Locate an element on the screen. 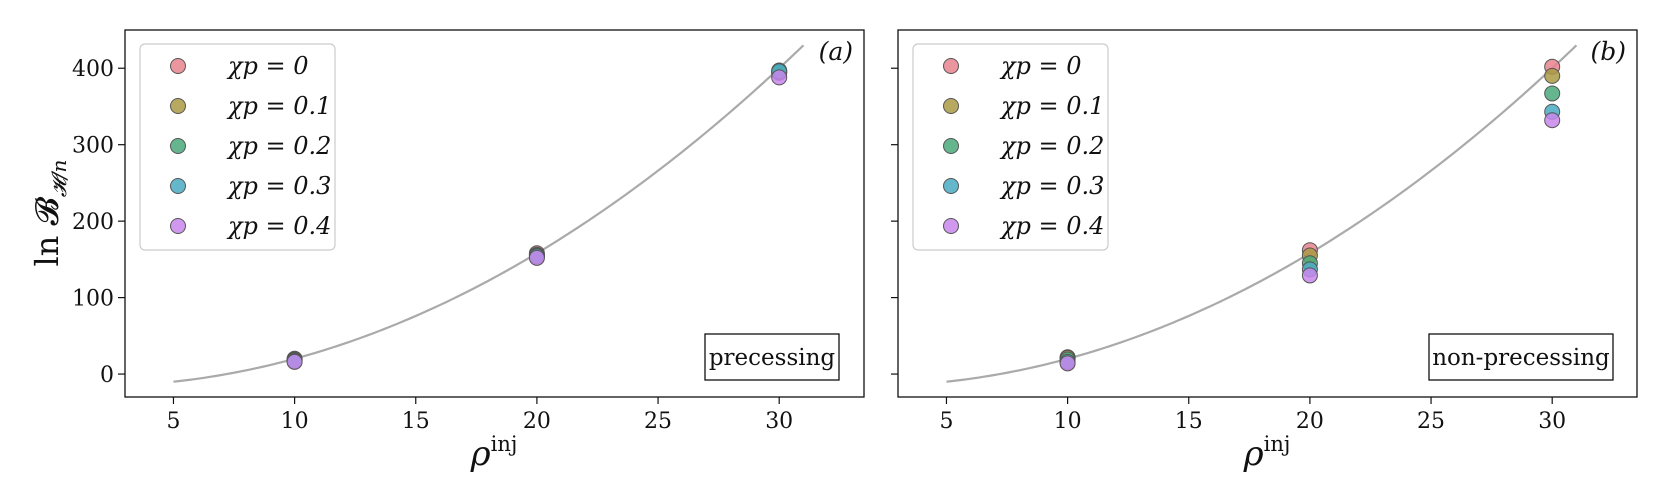 This screenshot has height=498, width=1661. panel-label-b: (b) is located at coordinates (1608, 51).